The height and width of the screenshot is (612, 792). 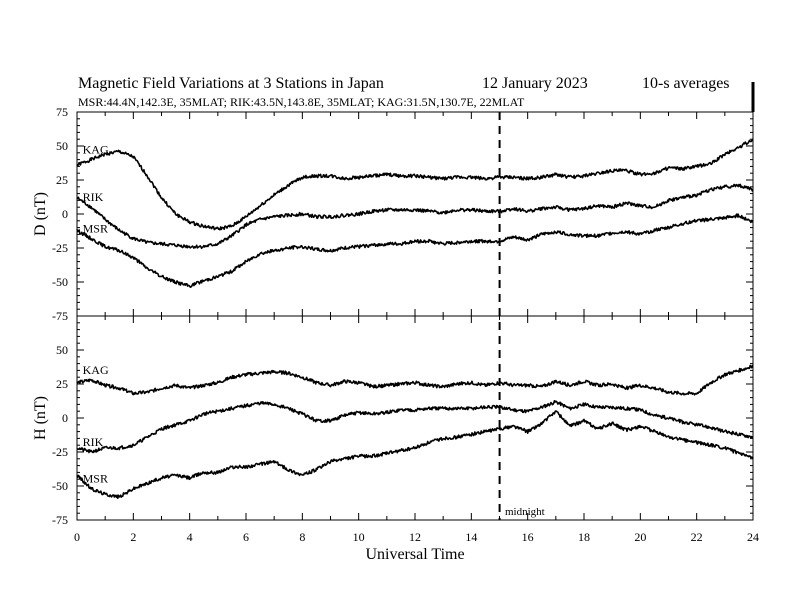 I want to click on top-ytick-label: 0, so click(x=65, y=214).